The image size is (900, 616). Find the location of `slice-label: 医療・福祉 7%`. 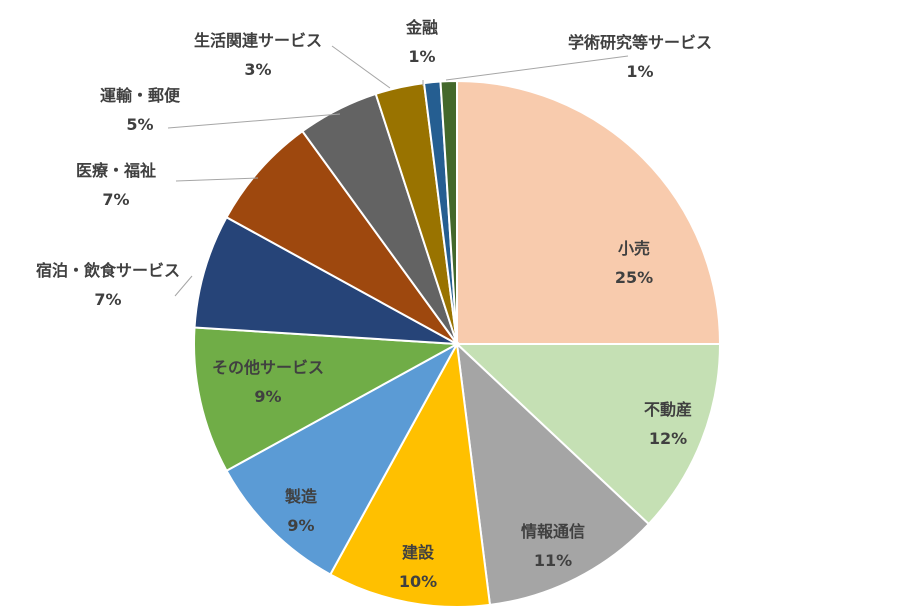

slice-label: 医療・福祉 7% is located at coordinates (116, 185).